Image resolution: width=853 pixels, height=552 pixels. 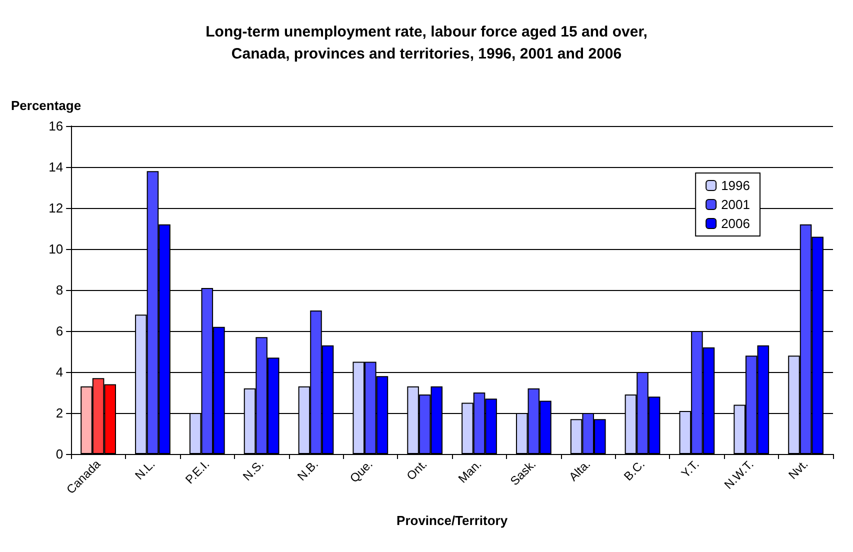 What do you see at coordinates (307, 470) in the screenshot?
I see `x-tick-label: N.B.` at bounding box center [307, 470].